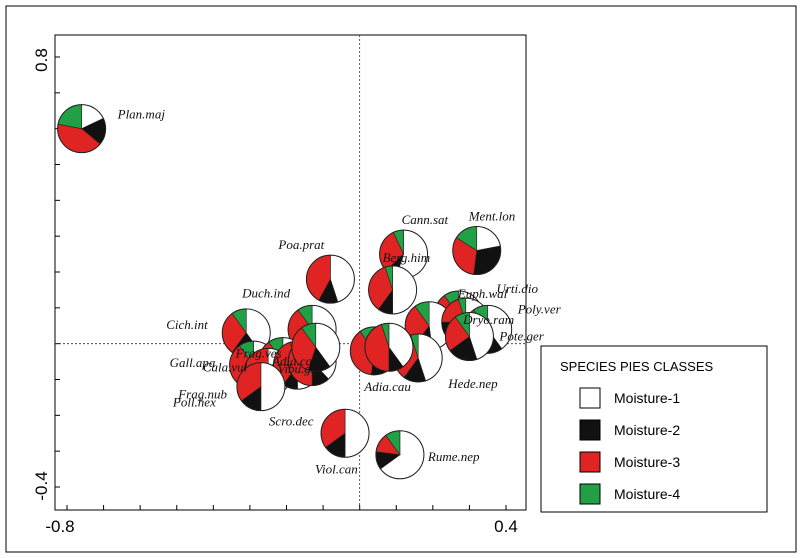  Describe the element at coordinates (647, 494) in the screenshot. I see `legend-label-moisture-4: Moisture-4` at that location.